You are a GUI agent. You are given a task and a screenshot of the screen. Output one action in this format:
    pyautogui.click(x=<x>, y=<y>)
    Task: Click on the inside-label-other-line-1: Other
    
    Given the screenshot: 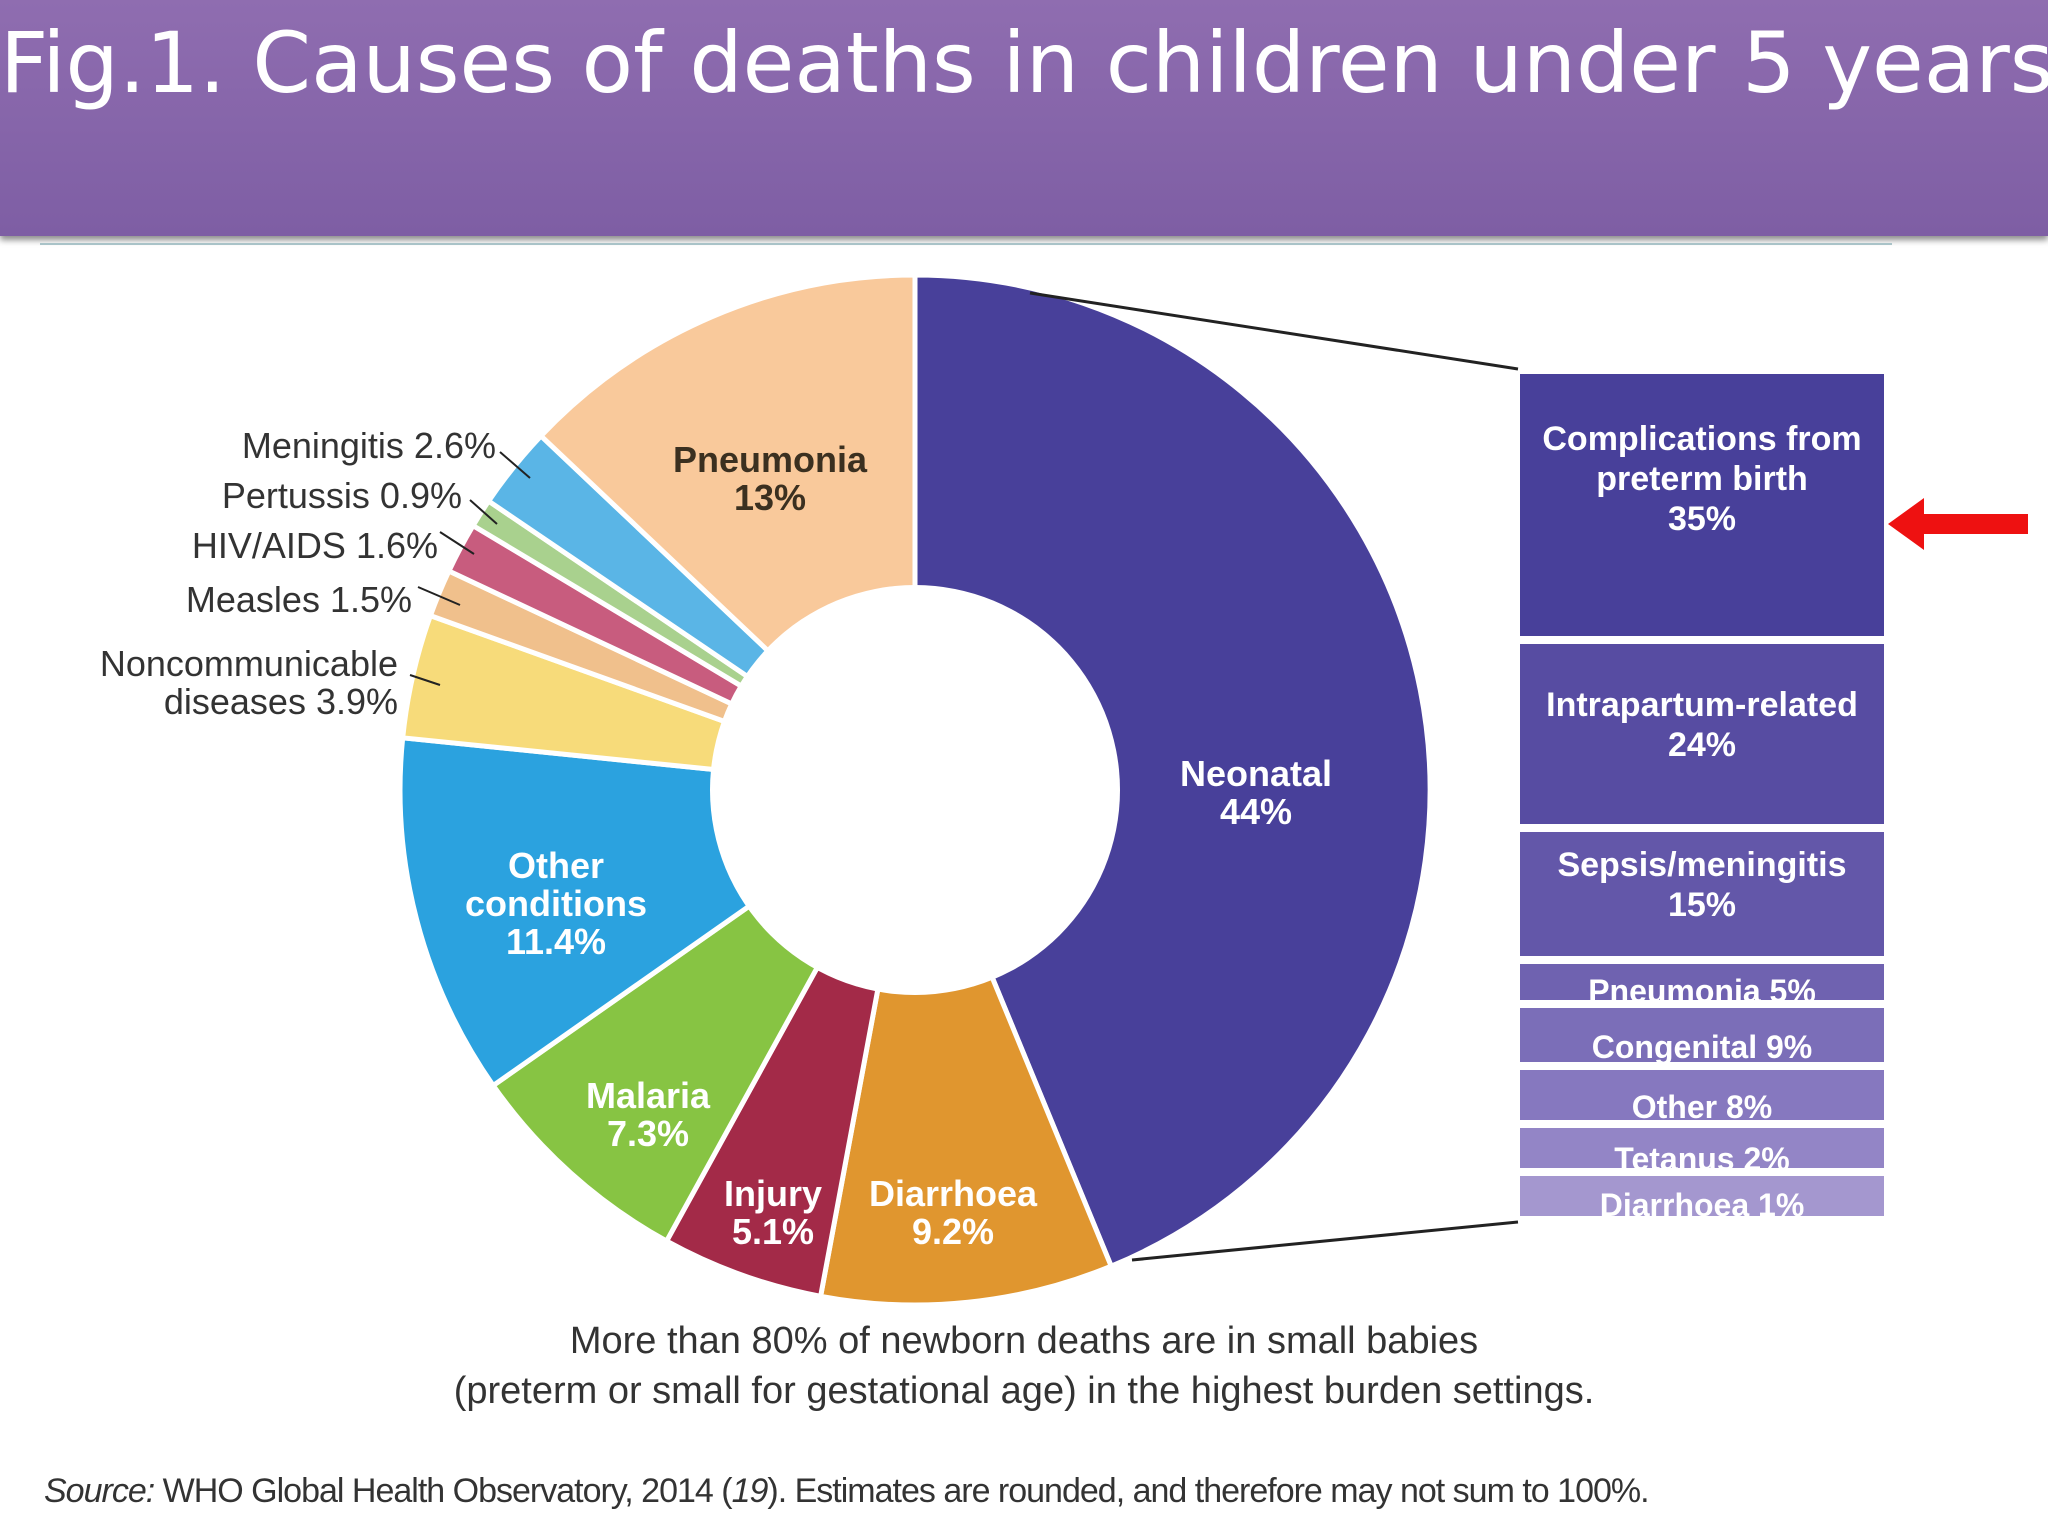 What is the action you would take?
    pyautogui.click(x=556, y=865)
    